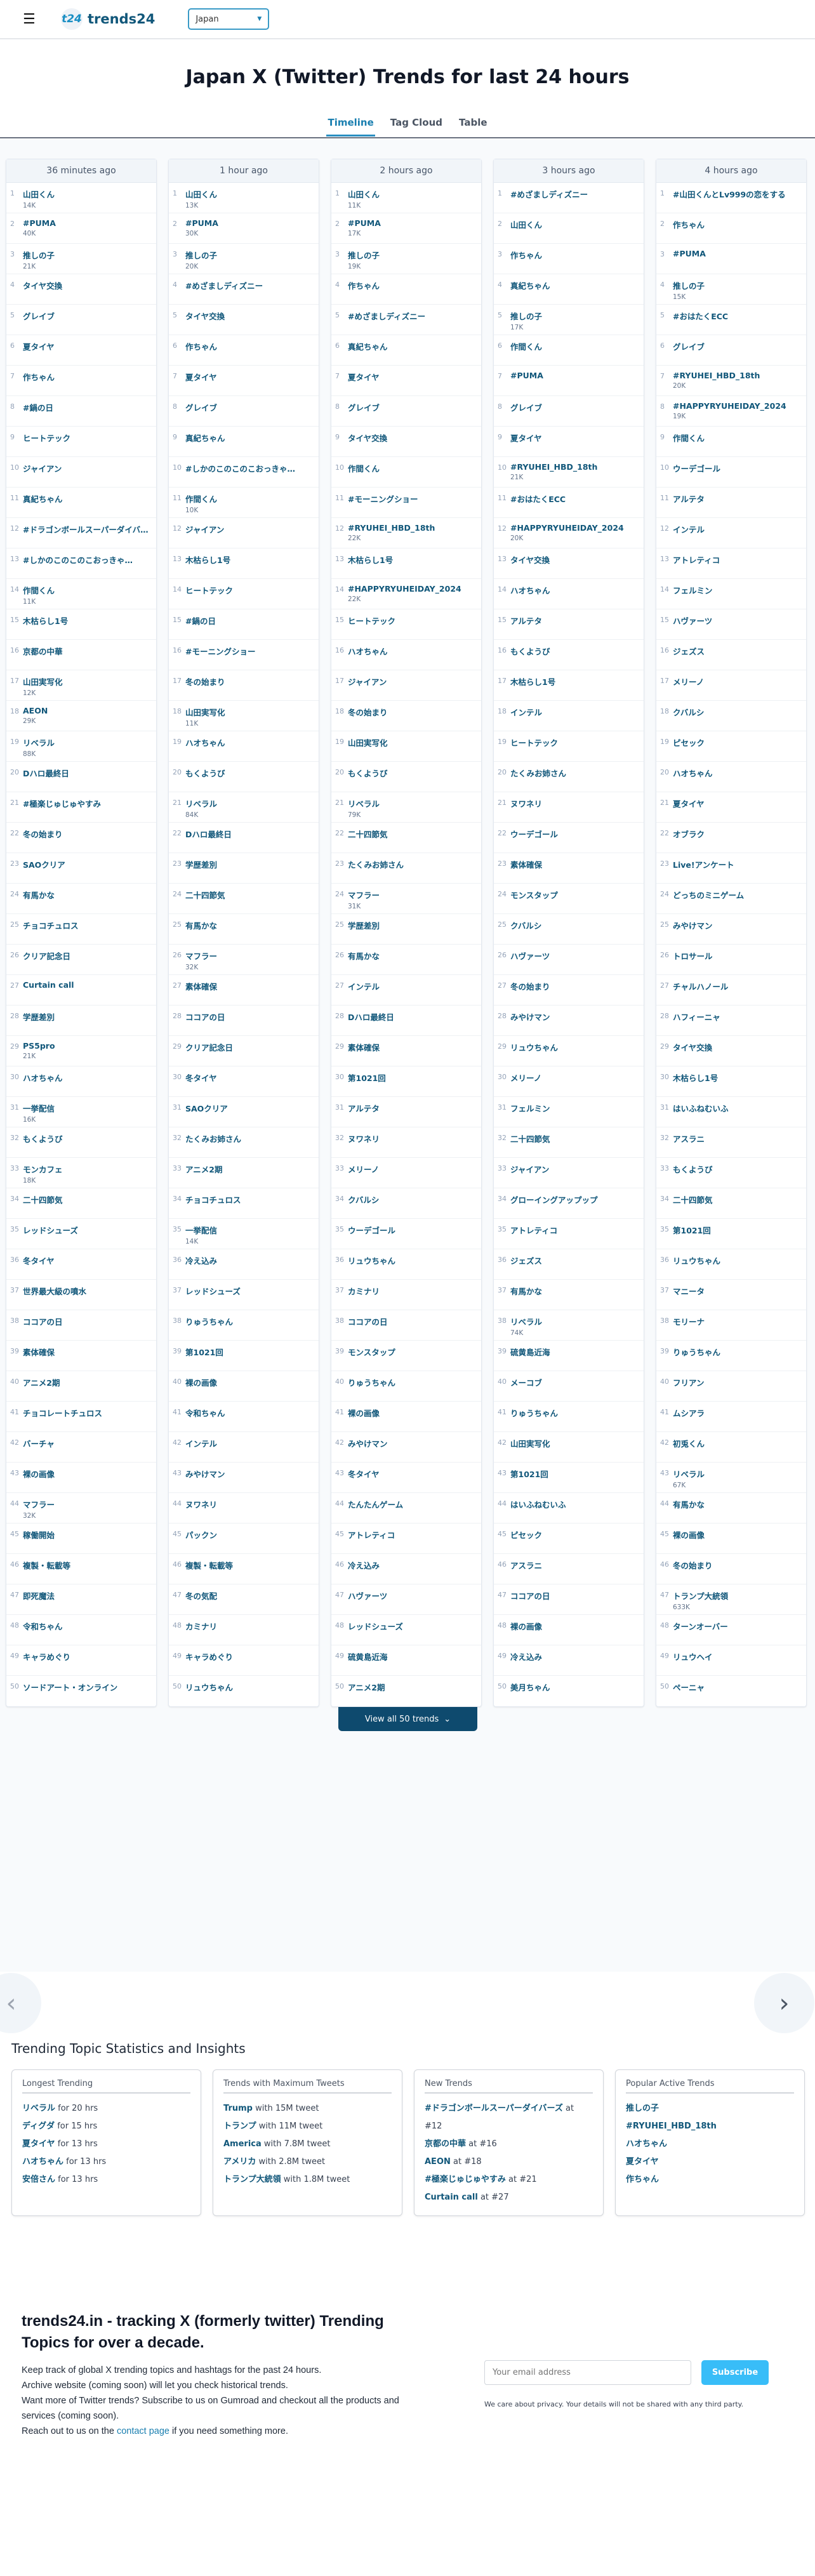 The image size is (815, 2576). Describe the element at coordinates (81, 868) in the screenshot. I see `trend-row: 23 SAOクリア` at that location.